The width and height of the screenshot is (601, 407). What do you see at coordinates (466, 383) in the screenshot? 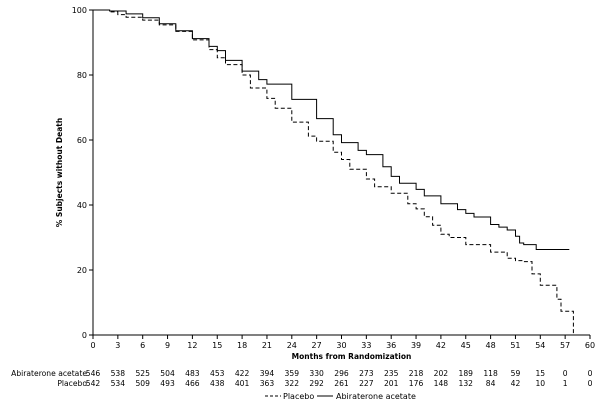
I see `risk-cell: 132` at bounding box center [466, 383].